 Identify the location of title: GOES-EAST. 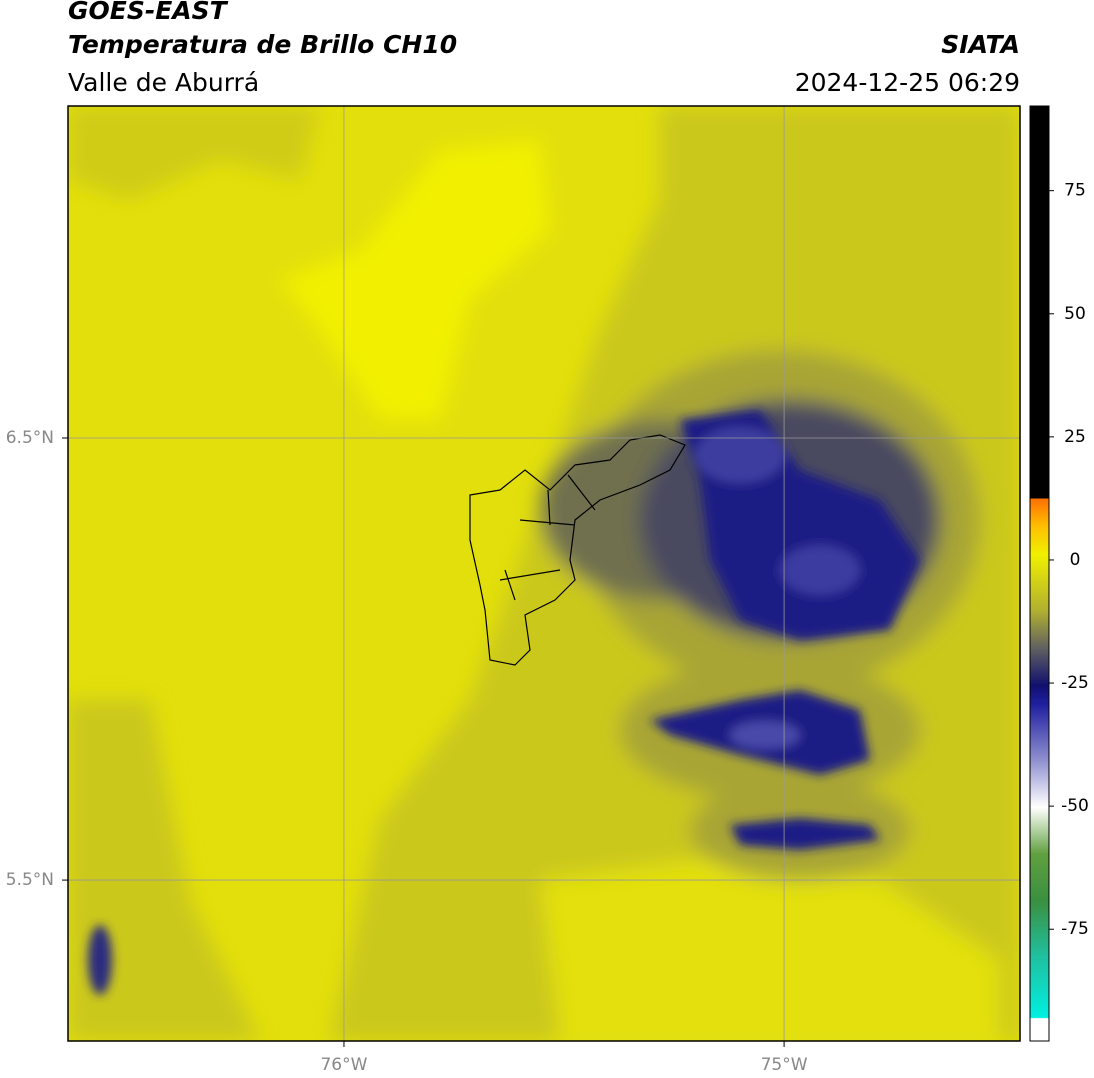
(148, 12).